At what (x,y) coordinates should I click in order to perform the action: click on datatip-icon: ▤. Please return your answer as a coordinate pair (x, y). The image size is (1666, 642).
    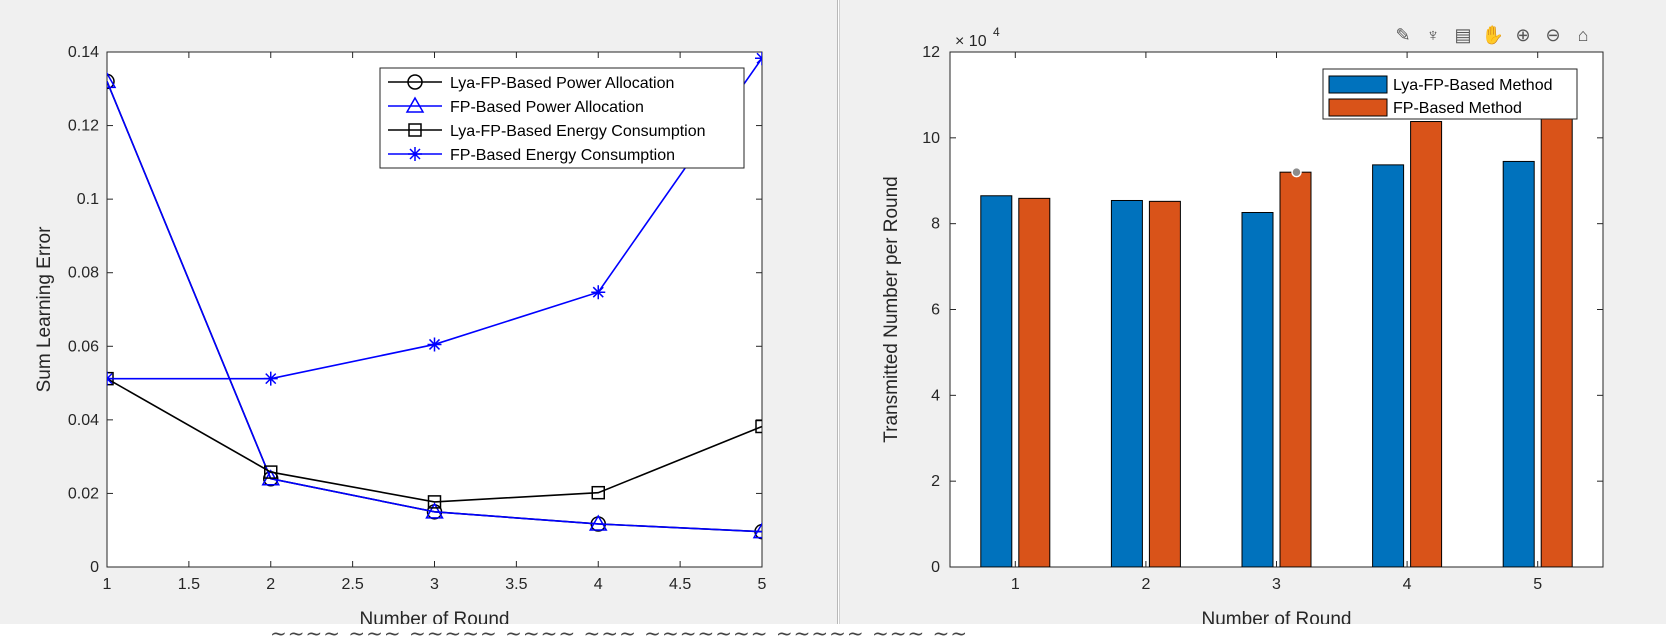
    Looking at the image, I should click on (1463, 34).